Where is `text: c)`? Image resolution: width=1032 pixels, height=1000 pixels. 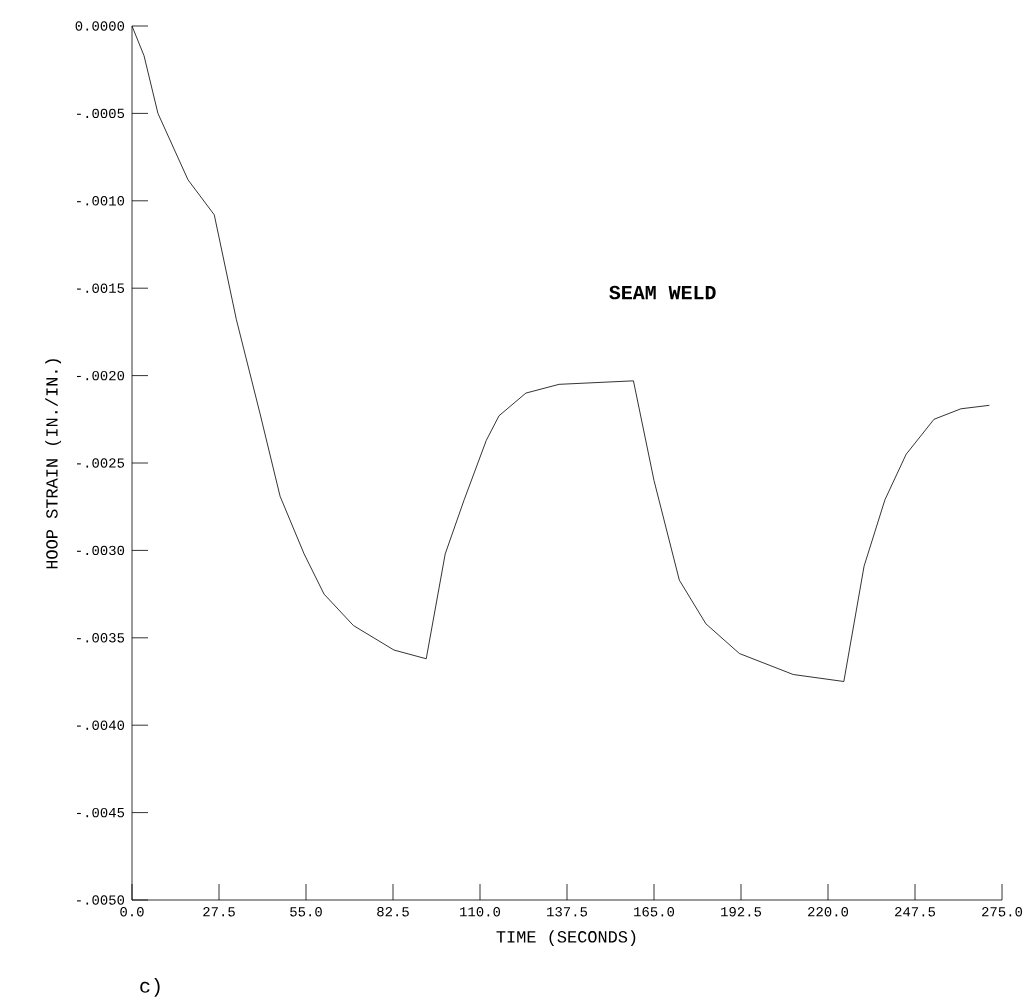 text: c) is located at coordinates (150, 987).